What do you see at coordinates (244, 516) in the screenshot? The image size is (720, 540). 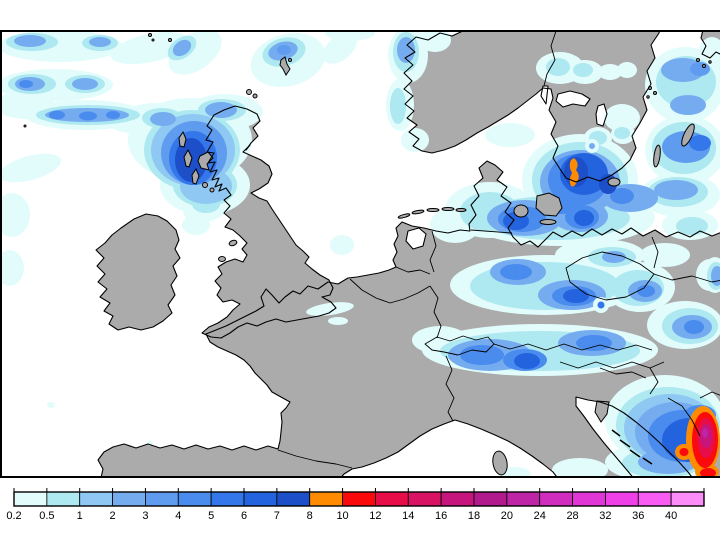 I see `legend-tick-label: 6` at bounding box center [244, 516].